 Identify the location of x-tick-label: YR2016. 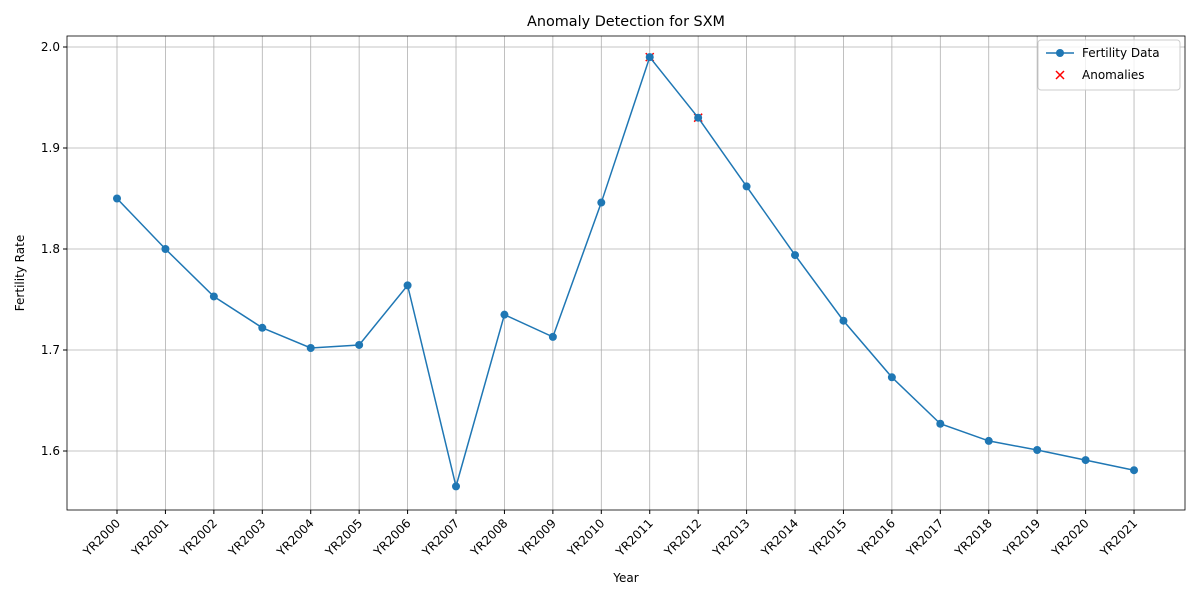
(876, 537).